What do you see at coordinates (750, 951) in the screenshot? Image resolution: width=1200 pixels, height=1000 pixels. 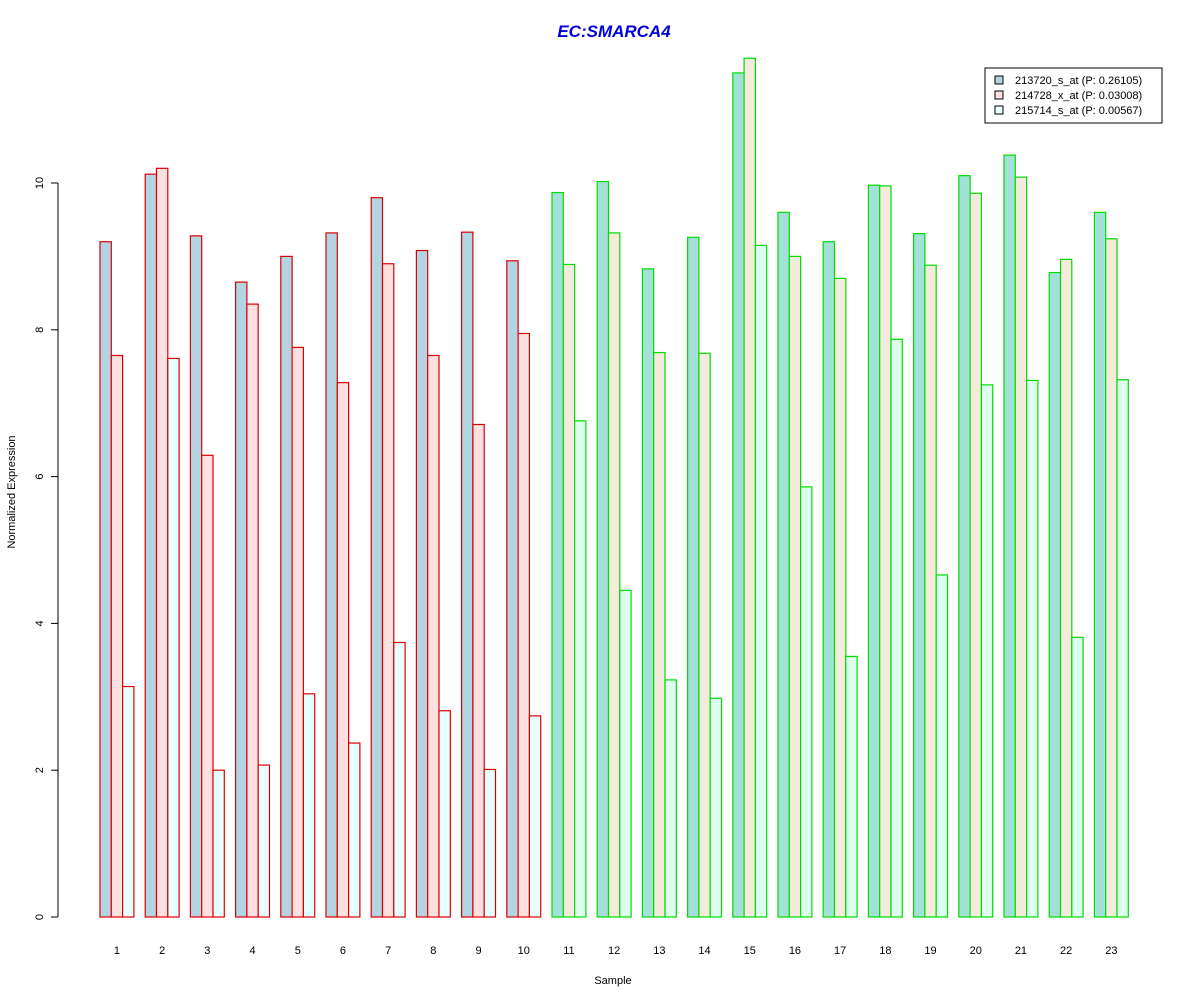 I see `x-tick-label: 15` at bounding box center [750, 951].